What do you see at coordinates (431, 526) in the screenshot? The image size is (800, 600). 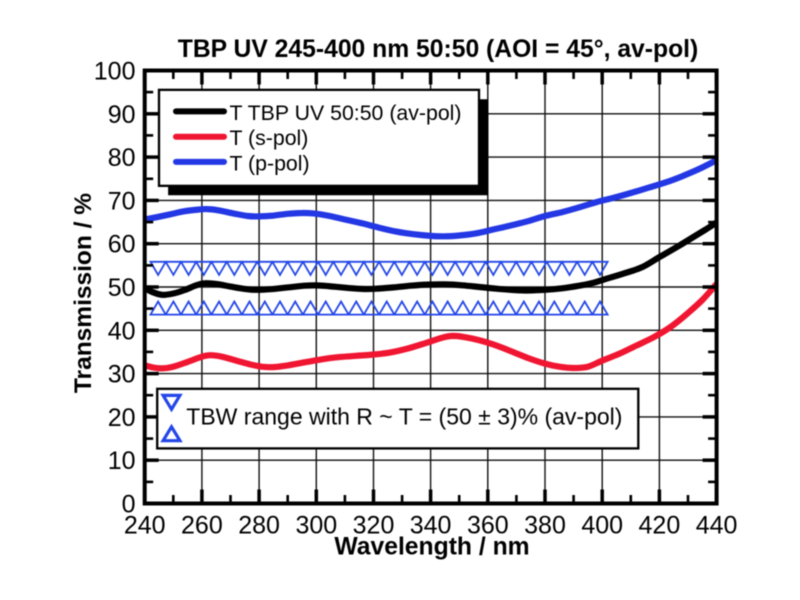 I see `svg-text: 340` at bounding box center [431, 526].